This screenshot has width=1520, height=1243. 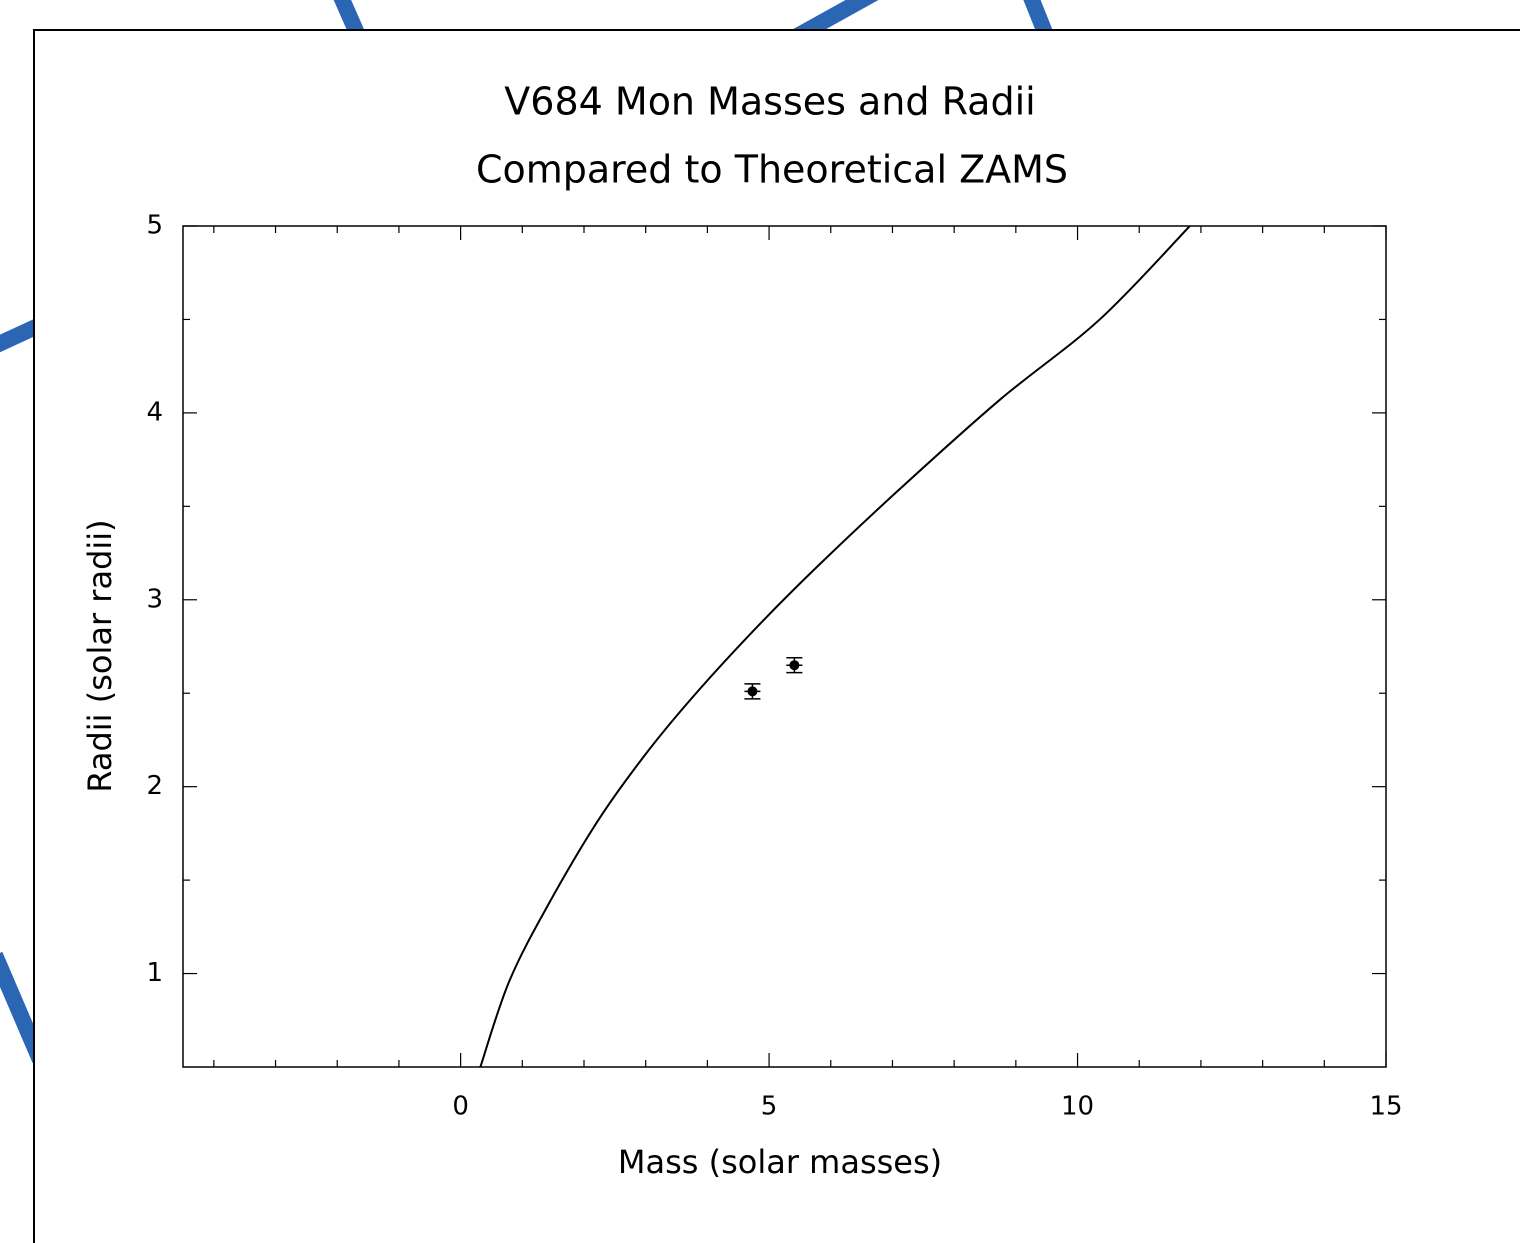 What do you see at coordinates (772, 170) in the screenshot?
I see `chart-subtitle: Compared to Theoretical ZAMS` at bounding box center [772, 170].